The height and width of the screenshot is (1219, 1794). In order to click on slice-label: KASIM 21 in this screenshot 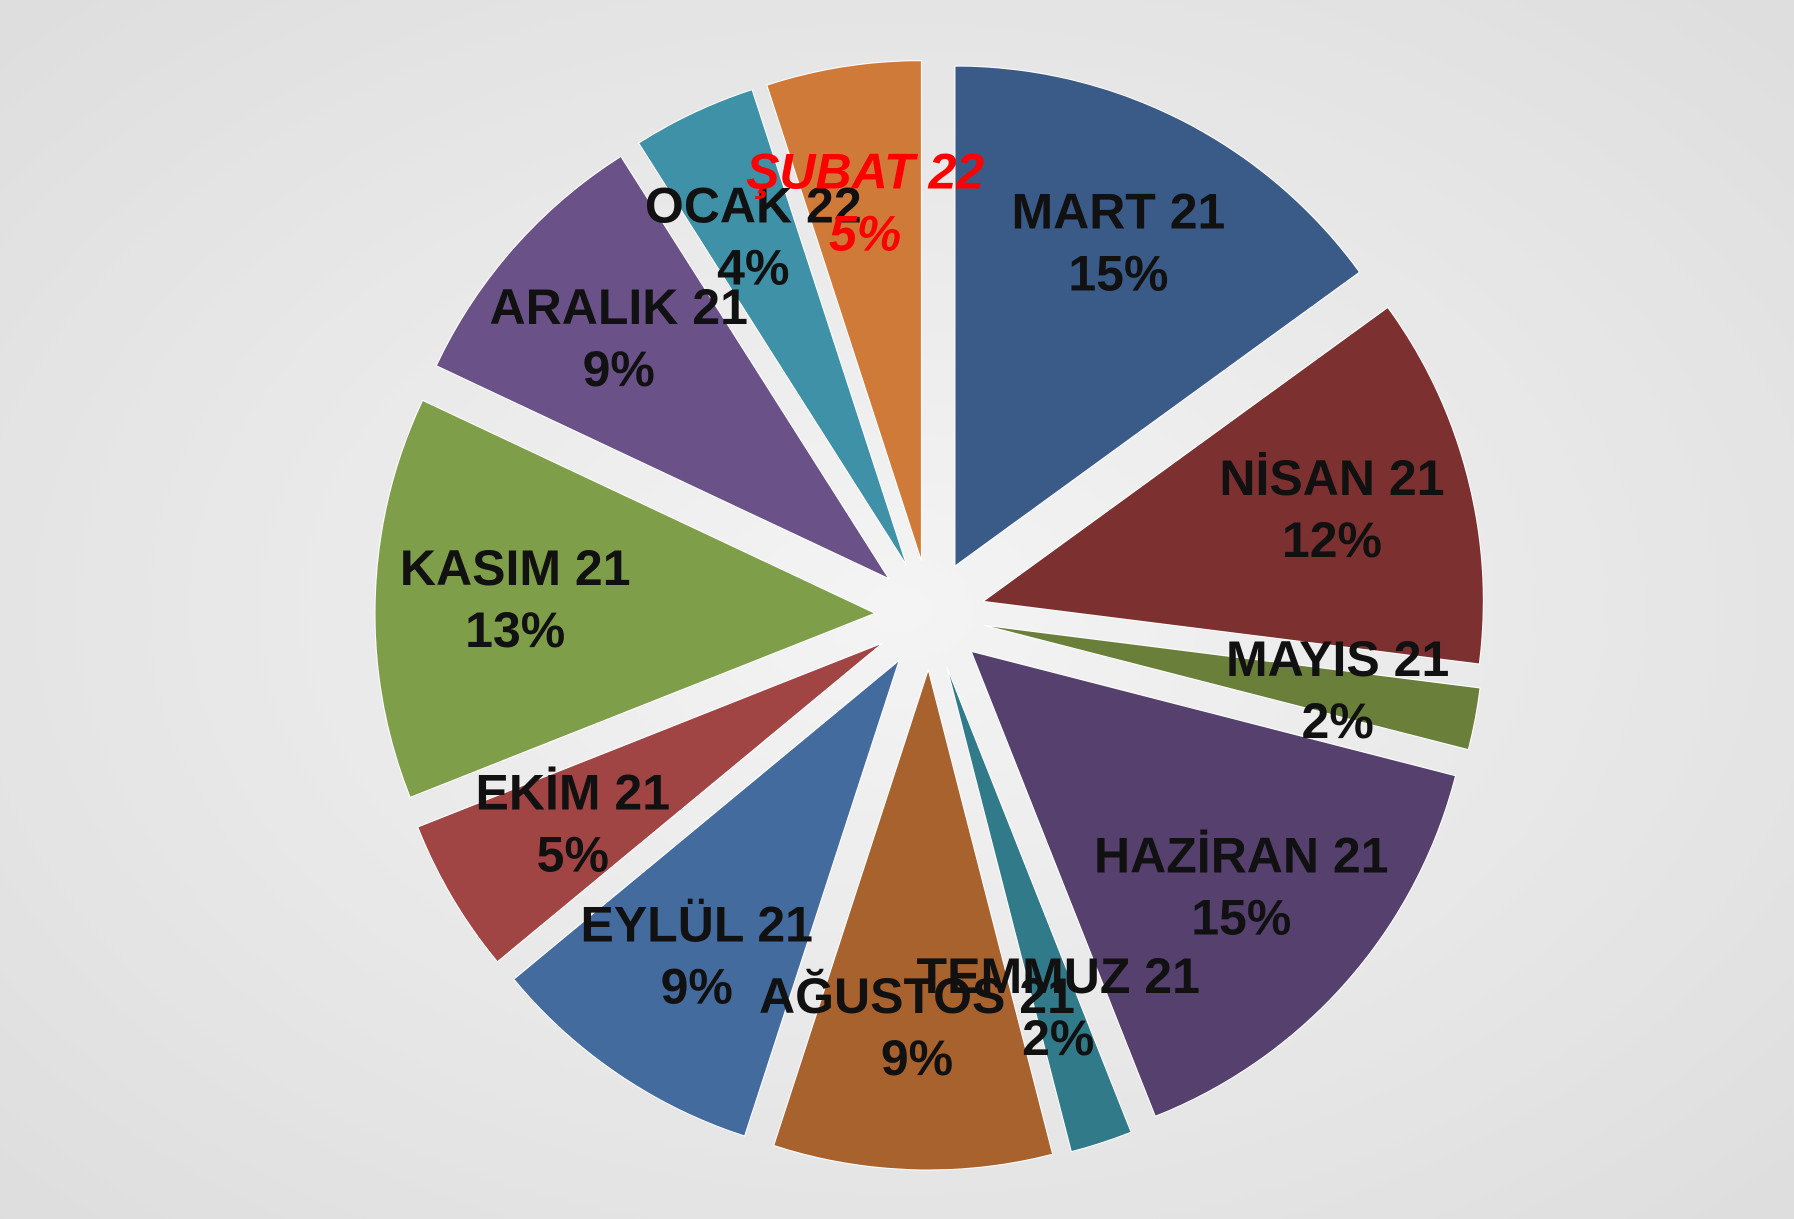, I will do `click(515, 568)`.